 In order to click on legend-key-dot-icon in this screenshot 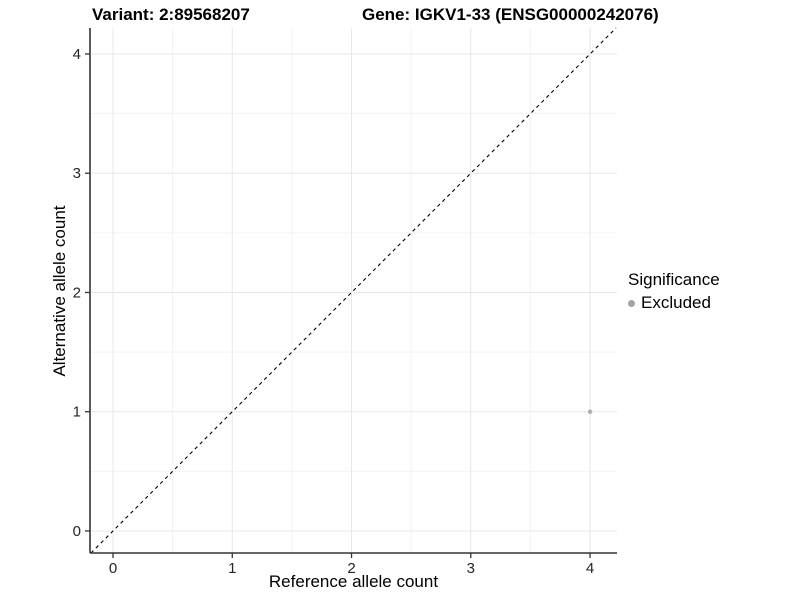, I will do `click(631, 303)`.